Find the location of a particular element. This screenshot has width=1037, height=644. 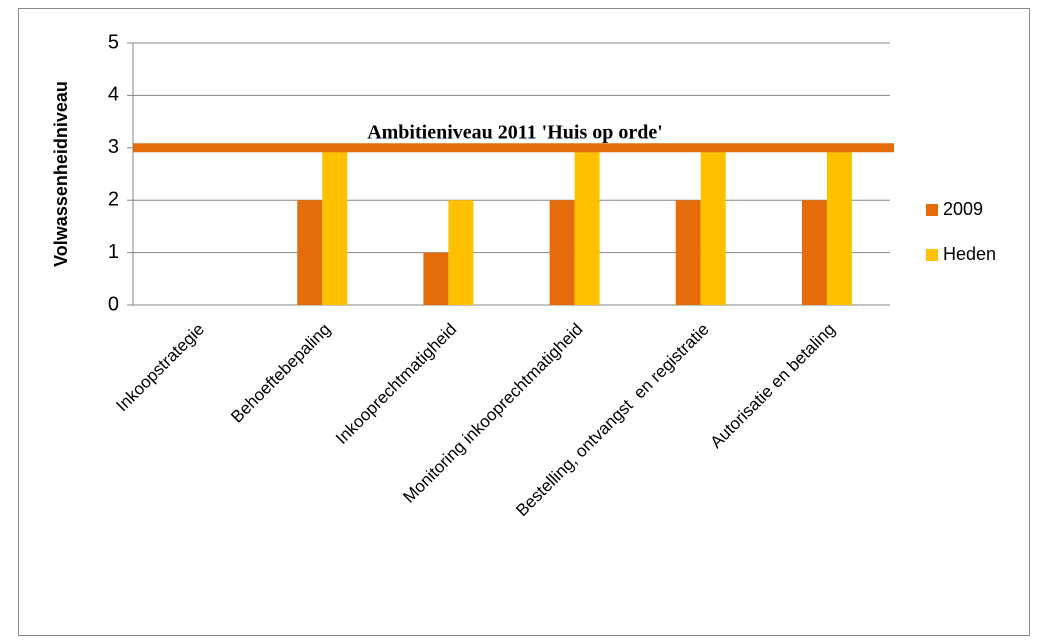

y-tick-label: 4 is located at coordinates (113, 95).